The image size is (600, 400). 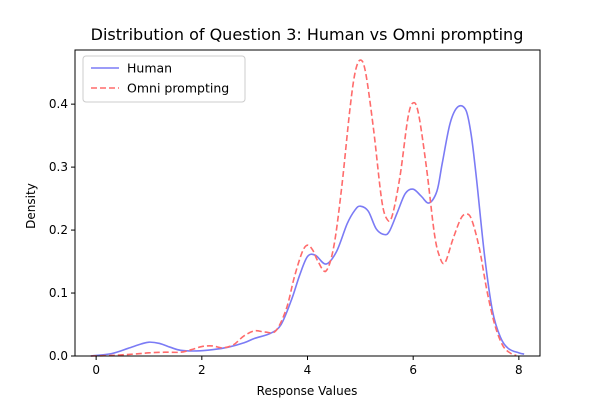 I want to click on x-tick-label: 6, so click(x=413, y=370).